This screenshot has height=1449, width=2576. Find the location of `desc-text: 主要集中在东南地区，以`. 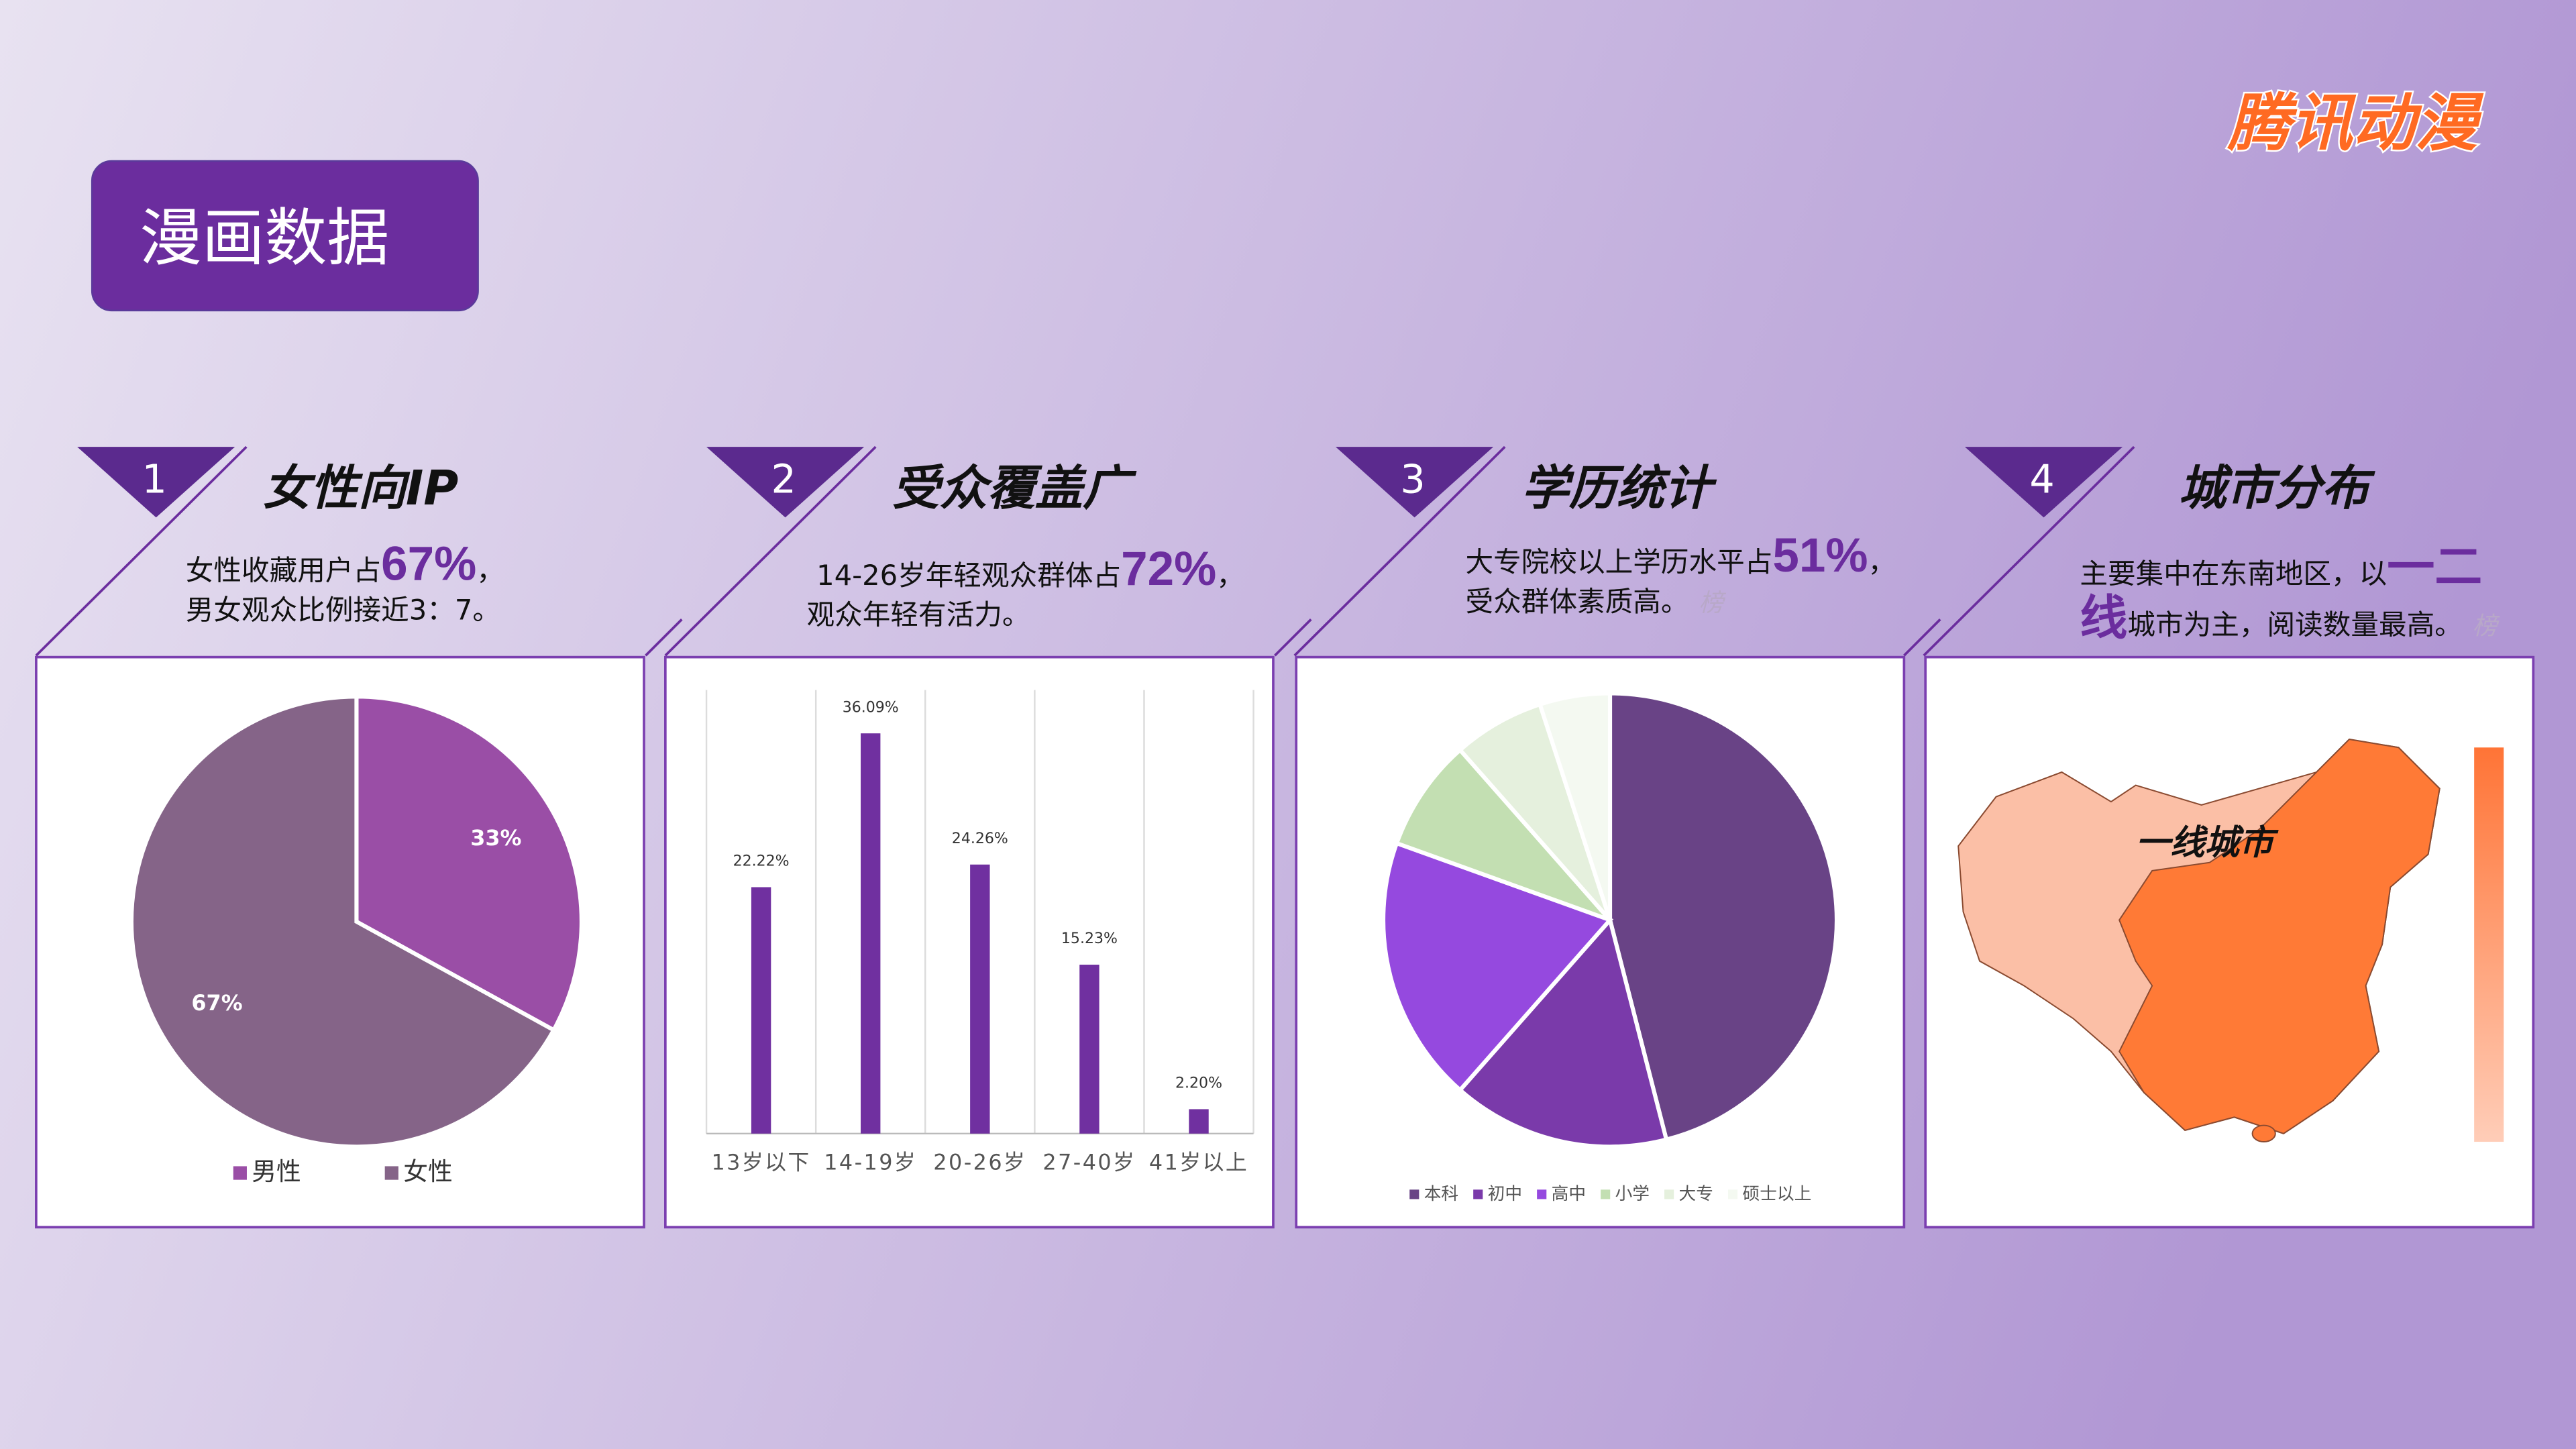

desc-text: 主要集中在东南地区，以 is located at coordinates (2233, 573).